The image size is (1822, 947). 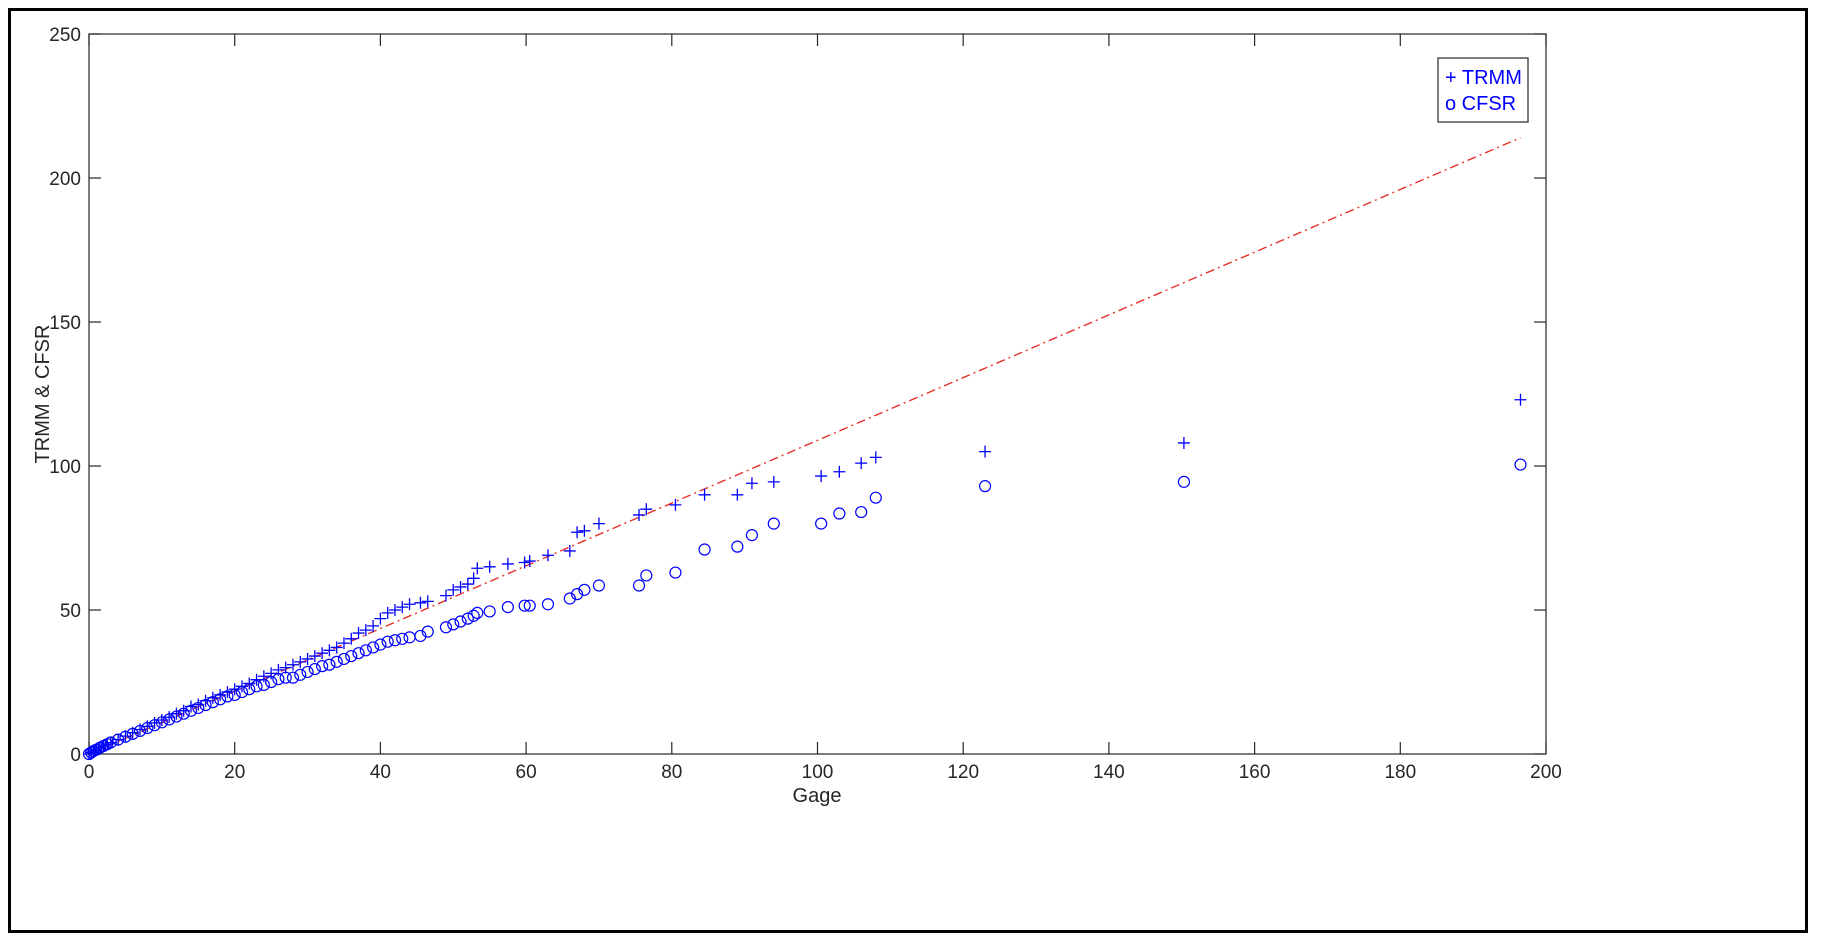 I want to click on y-axis-label: TRMM & CFSR, so click(x=43, y=394).